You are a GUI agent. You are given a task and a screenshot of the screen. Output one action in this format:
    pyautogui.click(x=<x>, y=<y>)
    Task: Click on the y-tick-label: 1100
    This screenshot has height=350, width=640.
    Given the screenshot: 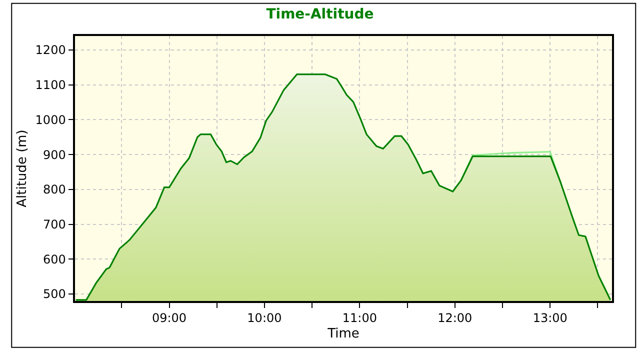 What is the action you would take?
    pyautogui.click(x=50, y=85)
    